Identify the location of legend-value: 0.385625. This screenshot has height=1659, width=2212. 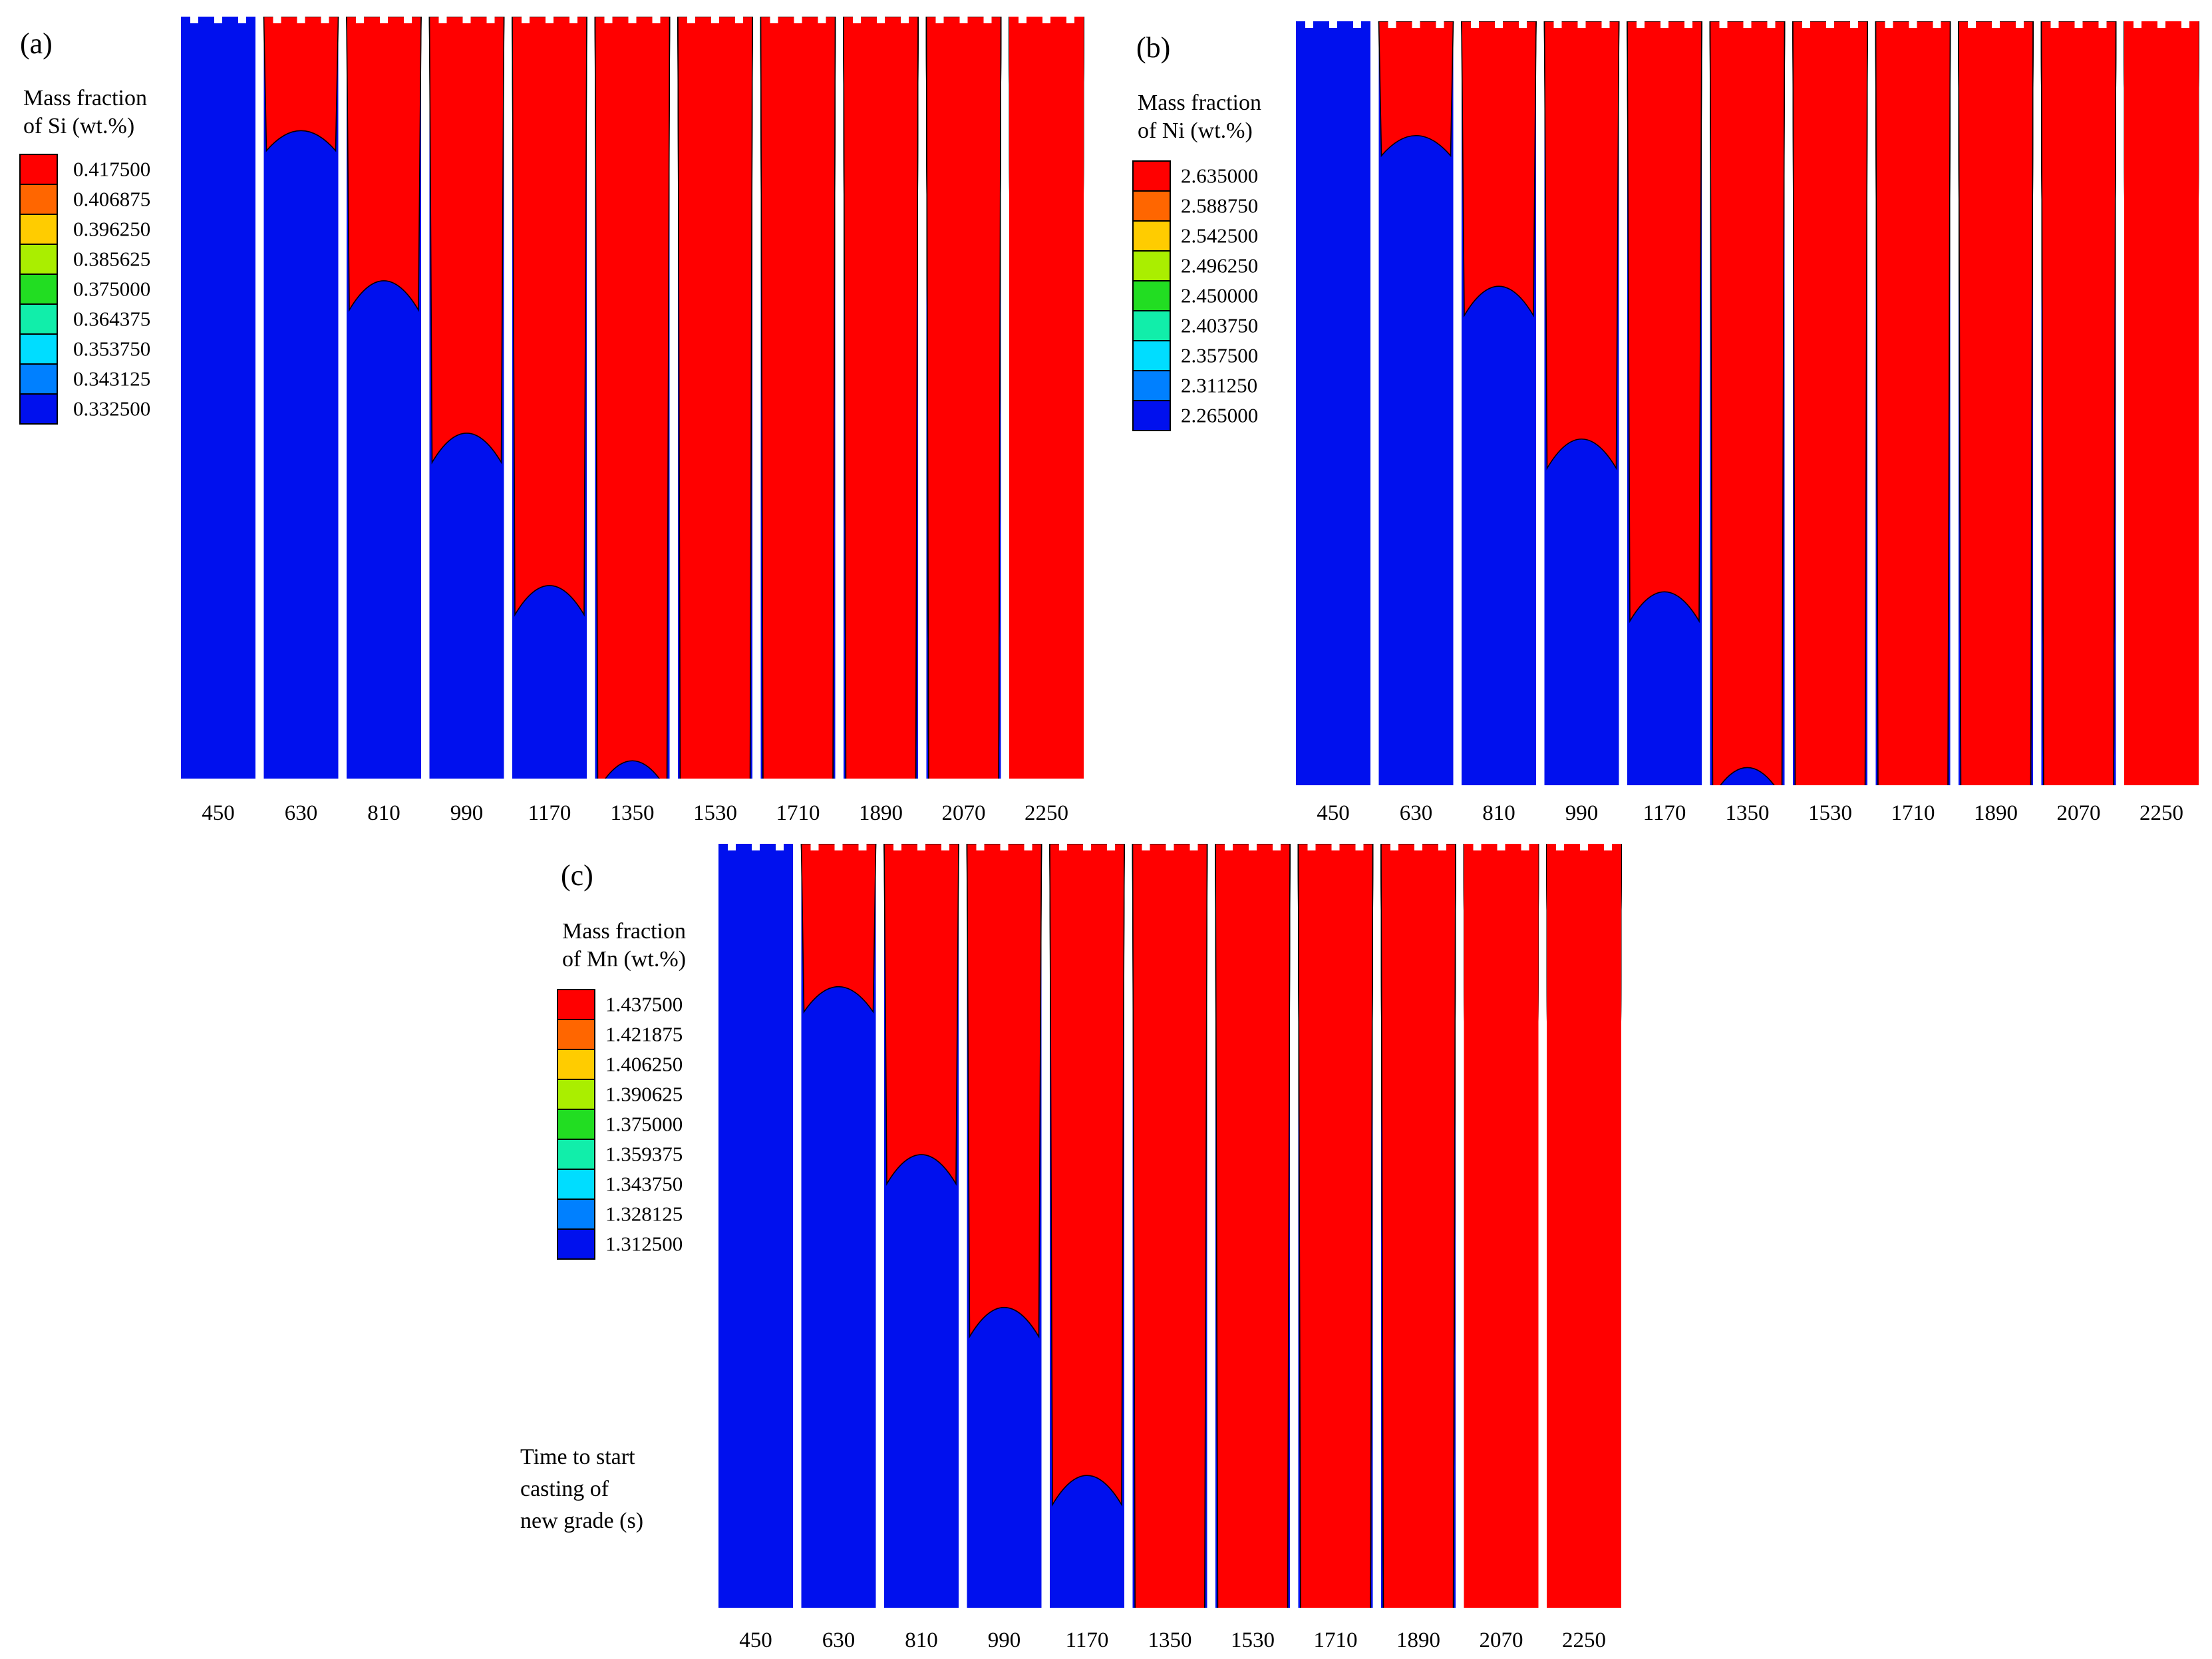
(112, 258).